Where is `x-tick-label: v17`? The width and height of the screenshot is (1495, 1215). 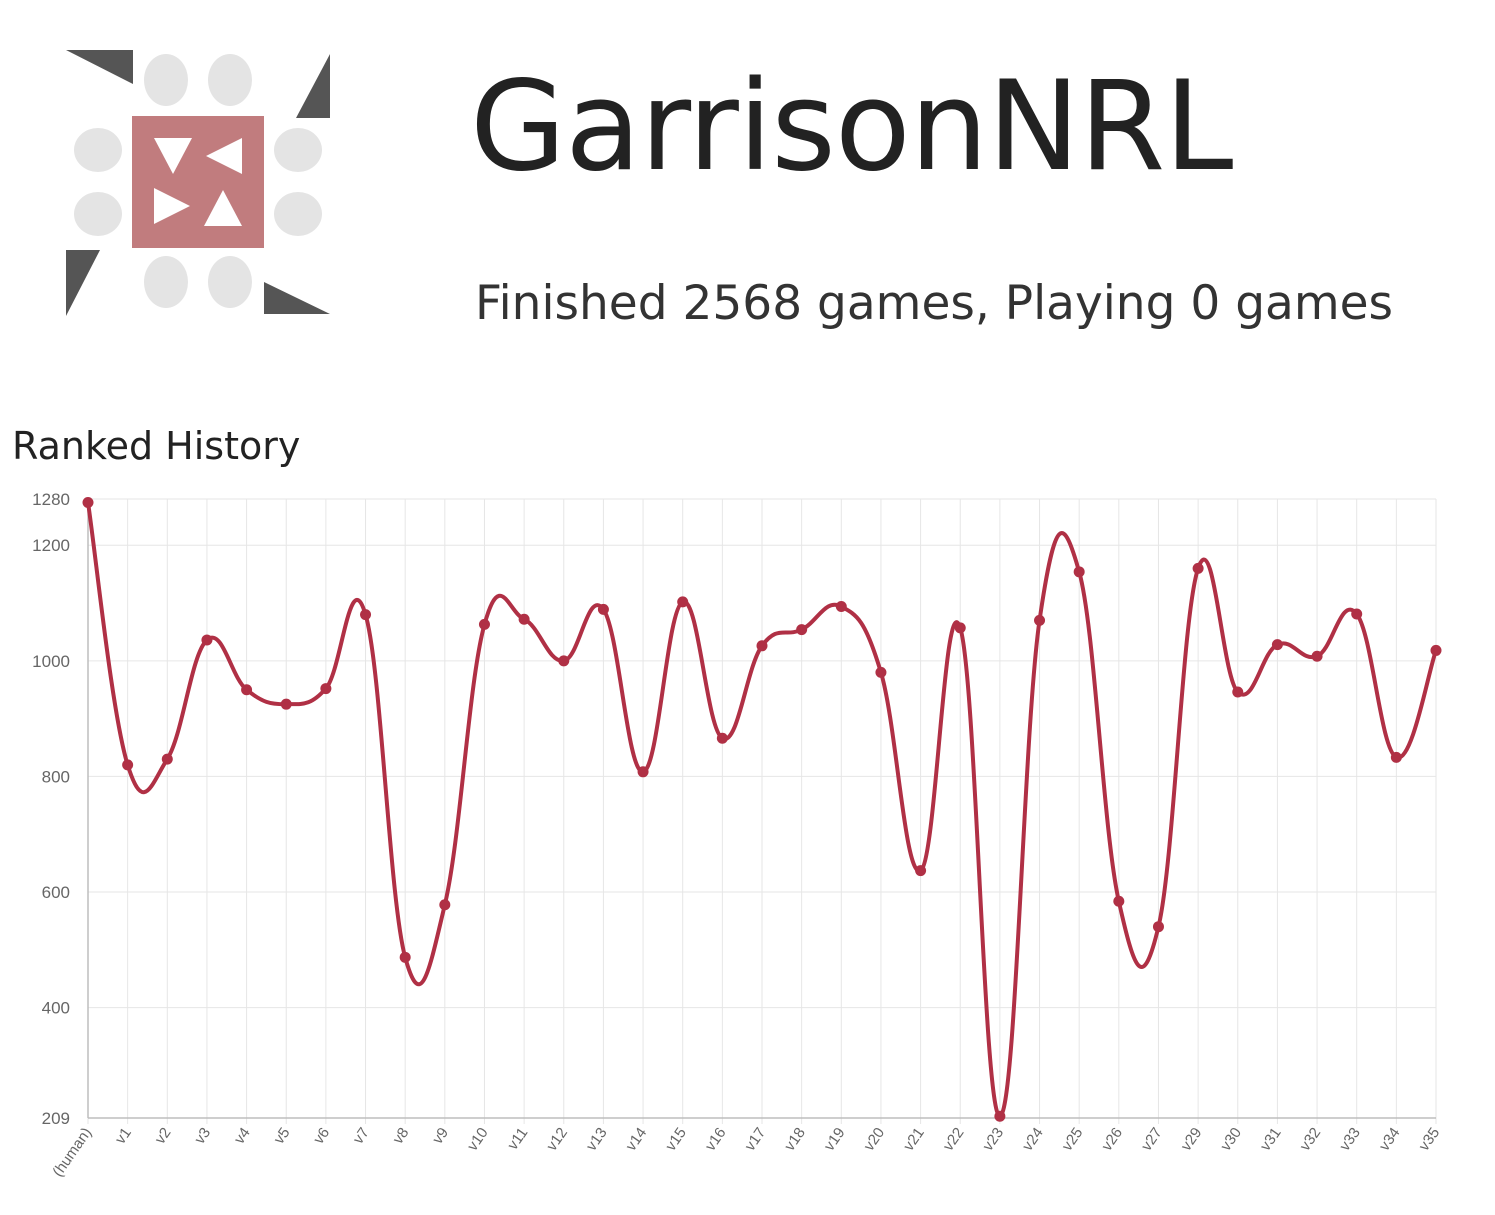
x-tick-label: v17 is located at coordinates (755, 1140).